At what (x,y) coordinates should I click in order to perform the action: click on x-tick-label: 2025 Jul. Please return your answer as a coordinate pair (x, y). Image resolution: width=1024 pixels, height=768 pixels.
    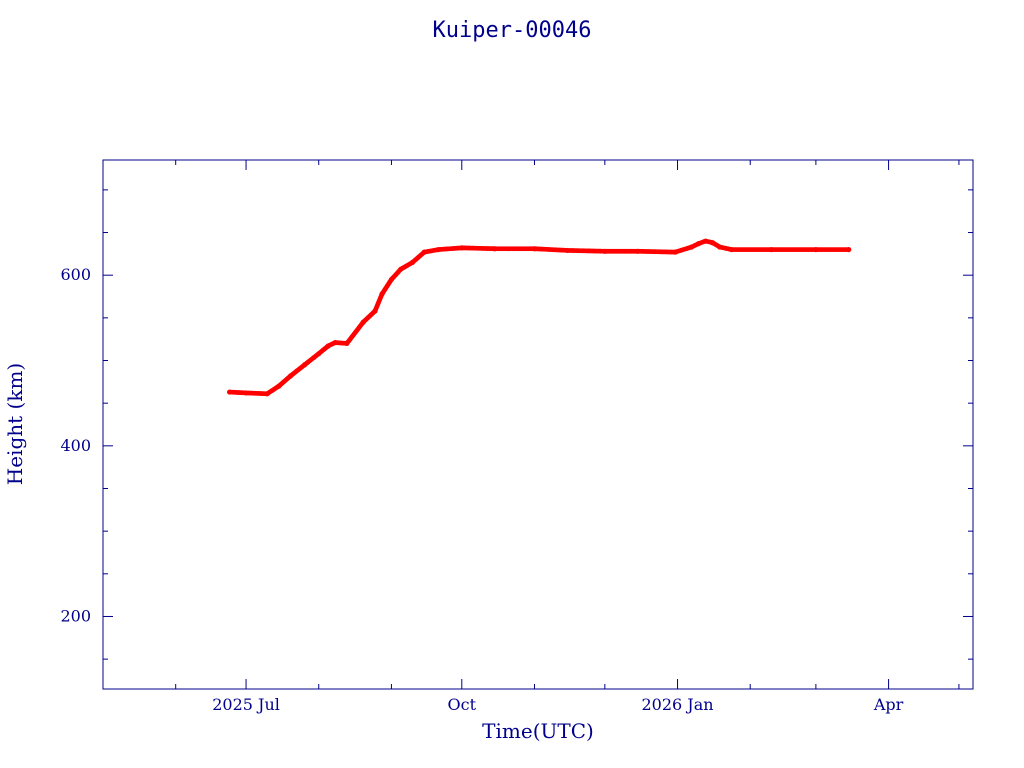
    Looking at the image, I should click on (246, 704).